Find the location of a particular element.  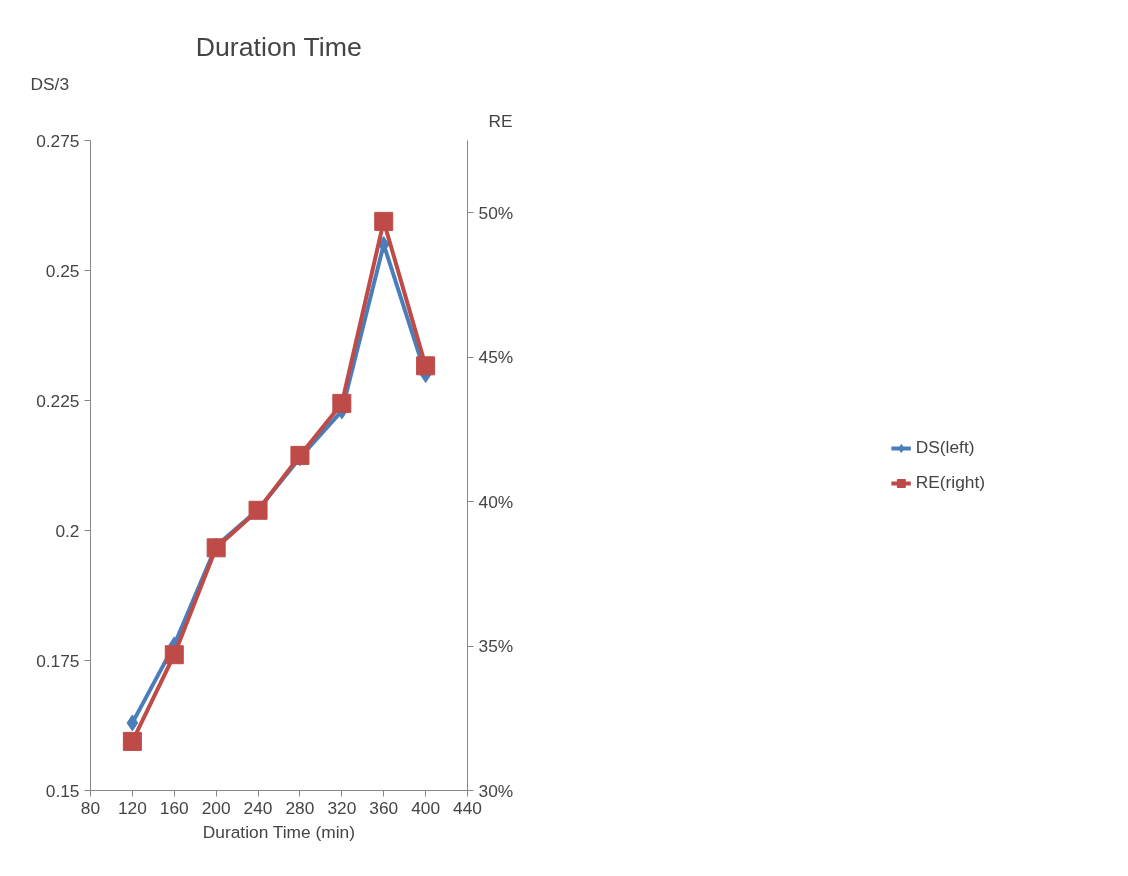

y-tick-label: 0.2 is located at coordinates (67, 530).